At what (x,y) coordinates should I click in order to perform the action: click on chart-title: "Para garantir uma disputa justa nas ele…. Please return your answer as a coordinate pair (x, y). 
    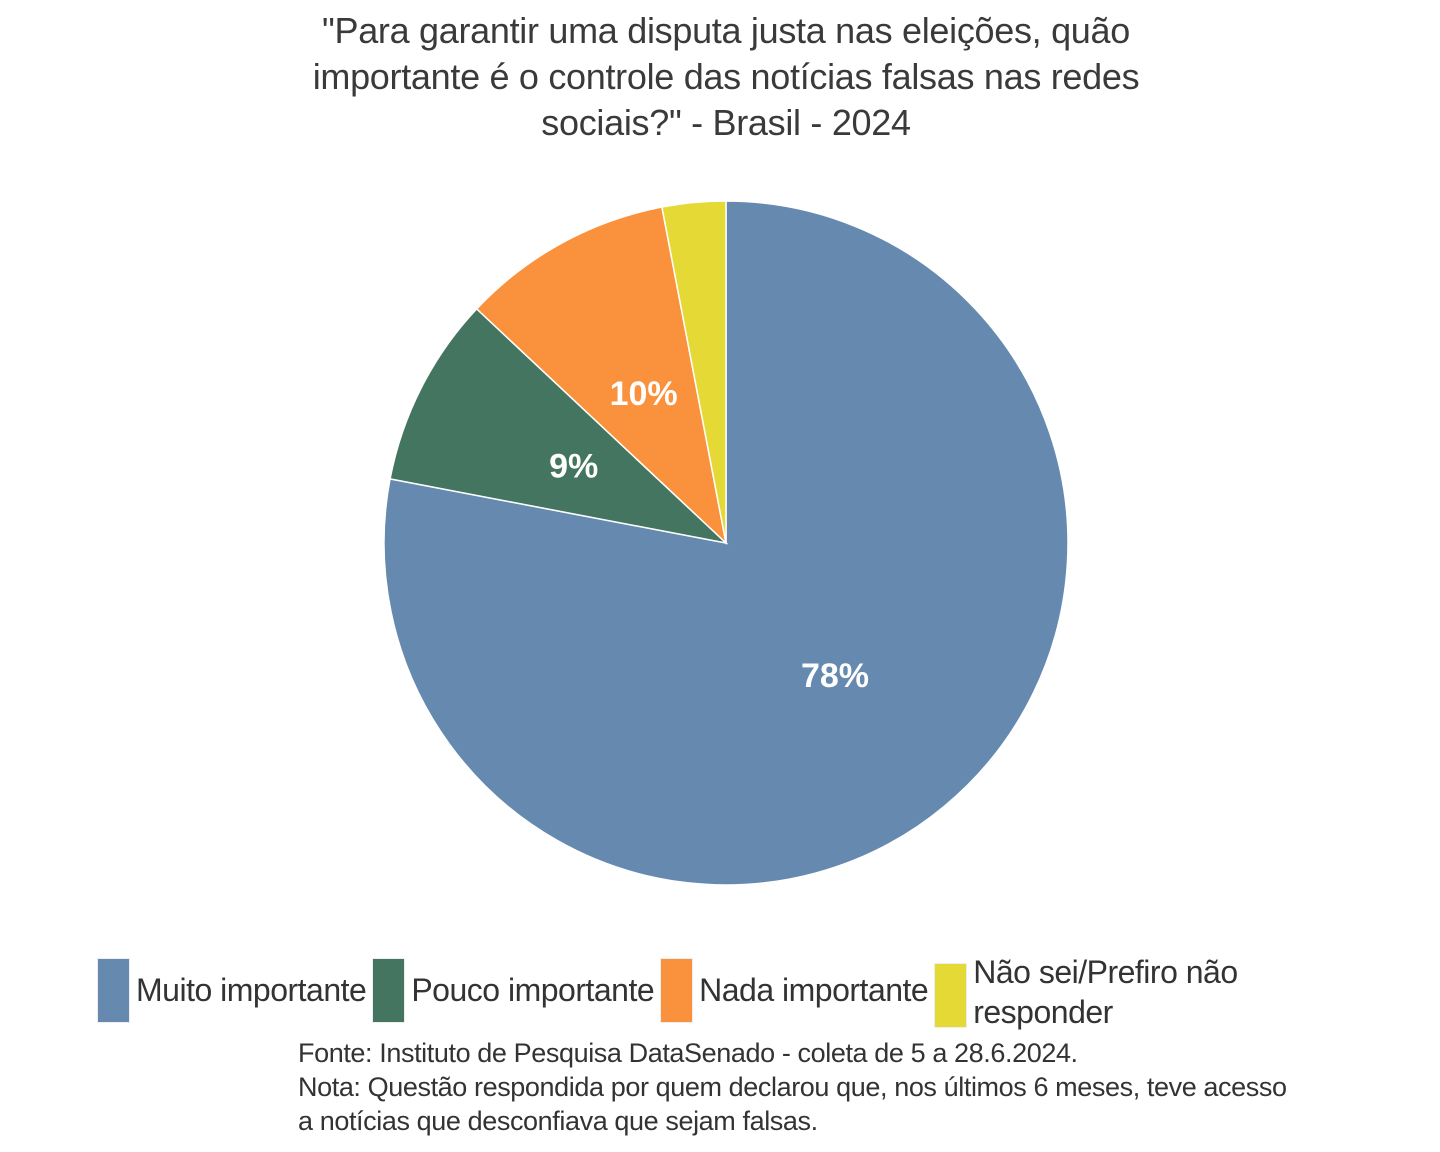
    Looking at the image, I should click on (720, 77).